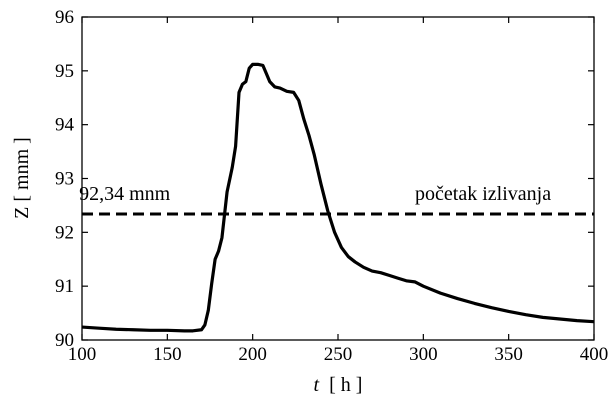 Image resolution: width=613 pixels, height=394 pixels. What do you see at coordinates (125, 194) in the screenshot?
I see `threshold-value-label: 92,34 mnm` at bounding box center [125, 194].